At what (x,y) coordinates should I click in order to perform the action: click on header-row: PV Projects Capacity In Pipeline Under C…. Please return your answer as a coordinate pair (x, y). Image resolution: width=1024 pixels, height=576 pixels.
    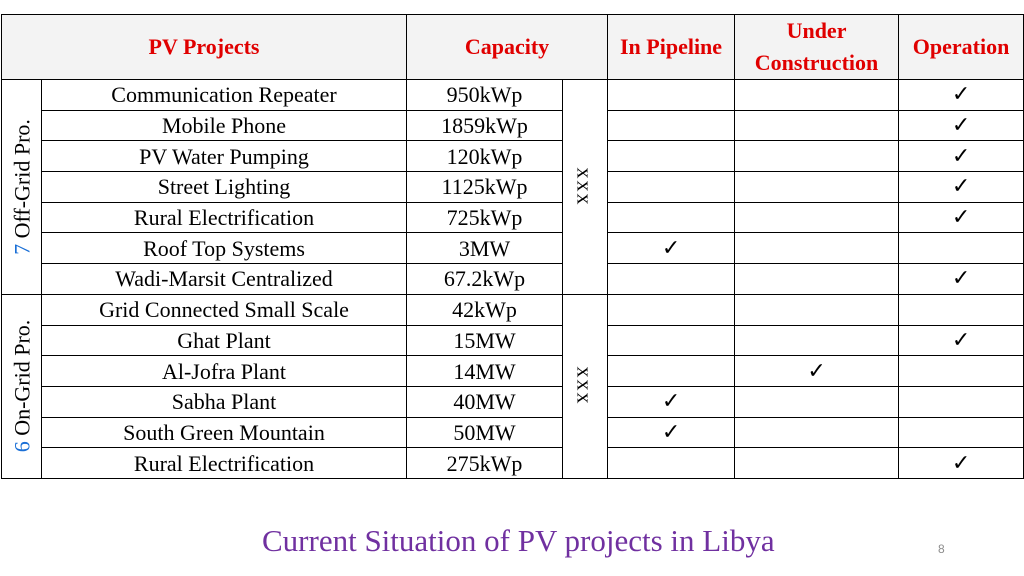
    Looking at the image, I should click on (512, 47).